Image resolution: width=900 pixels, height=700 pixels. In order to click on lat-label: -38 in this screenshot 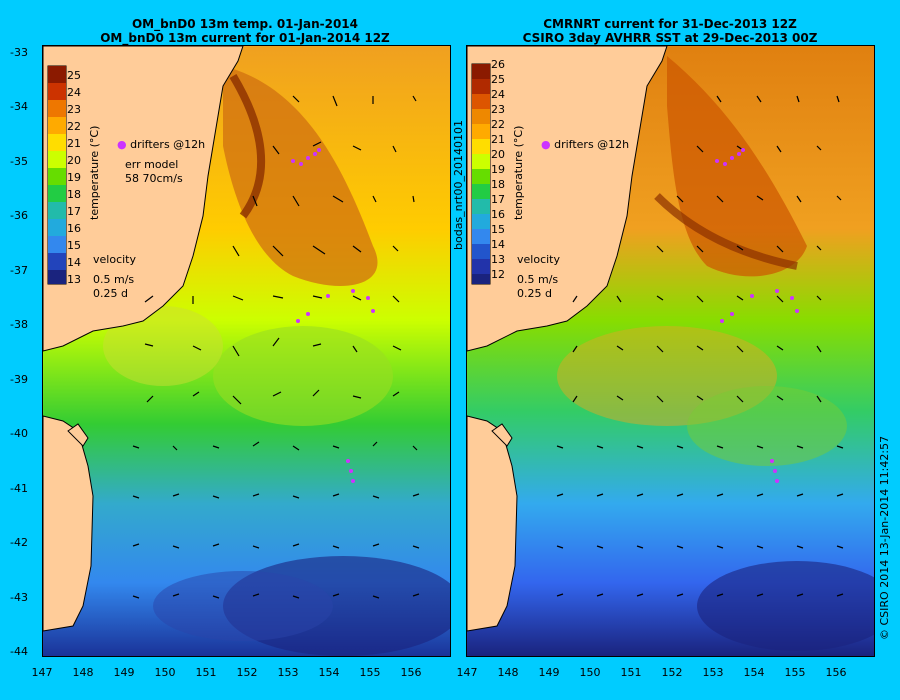, I will do `click(19, 324)`.